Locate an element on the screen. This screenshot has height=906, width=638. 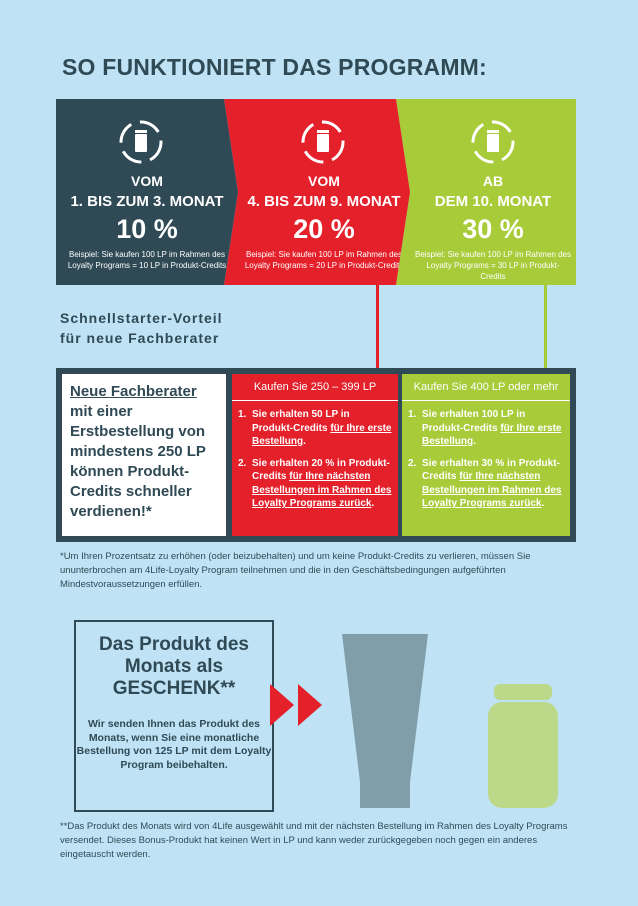
step-2-line2: 4. BIS ZUM 9. MONAT is located at coordinates (324, 201).